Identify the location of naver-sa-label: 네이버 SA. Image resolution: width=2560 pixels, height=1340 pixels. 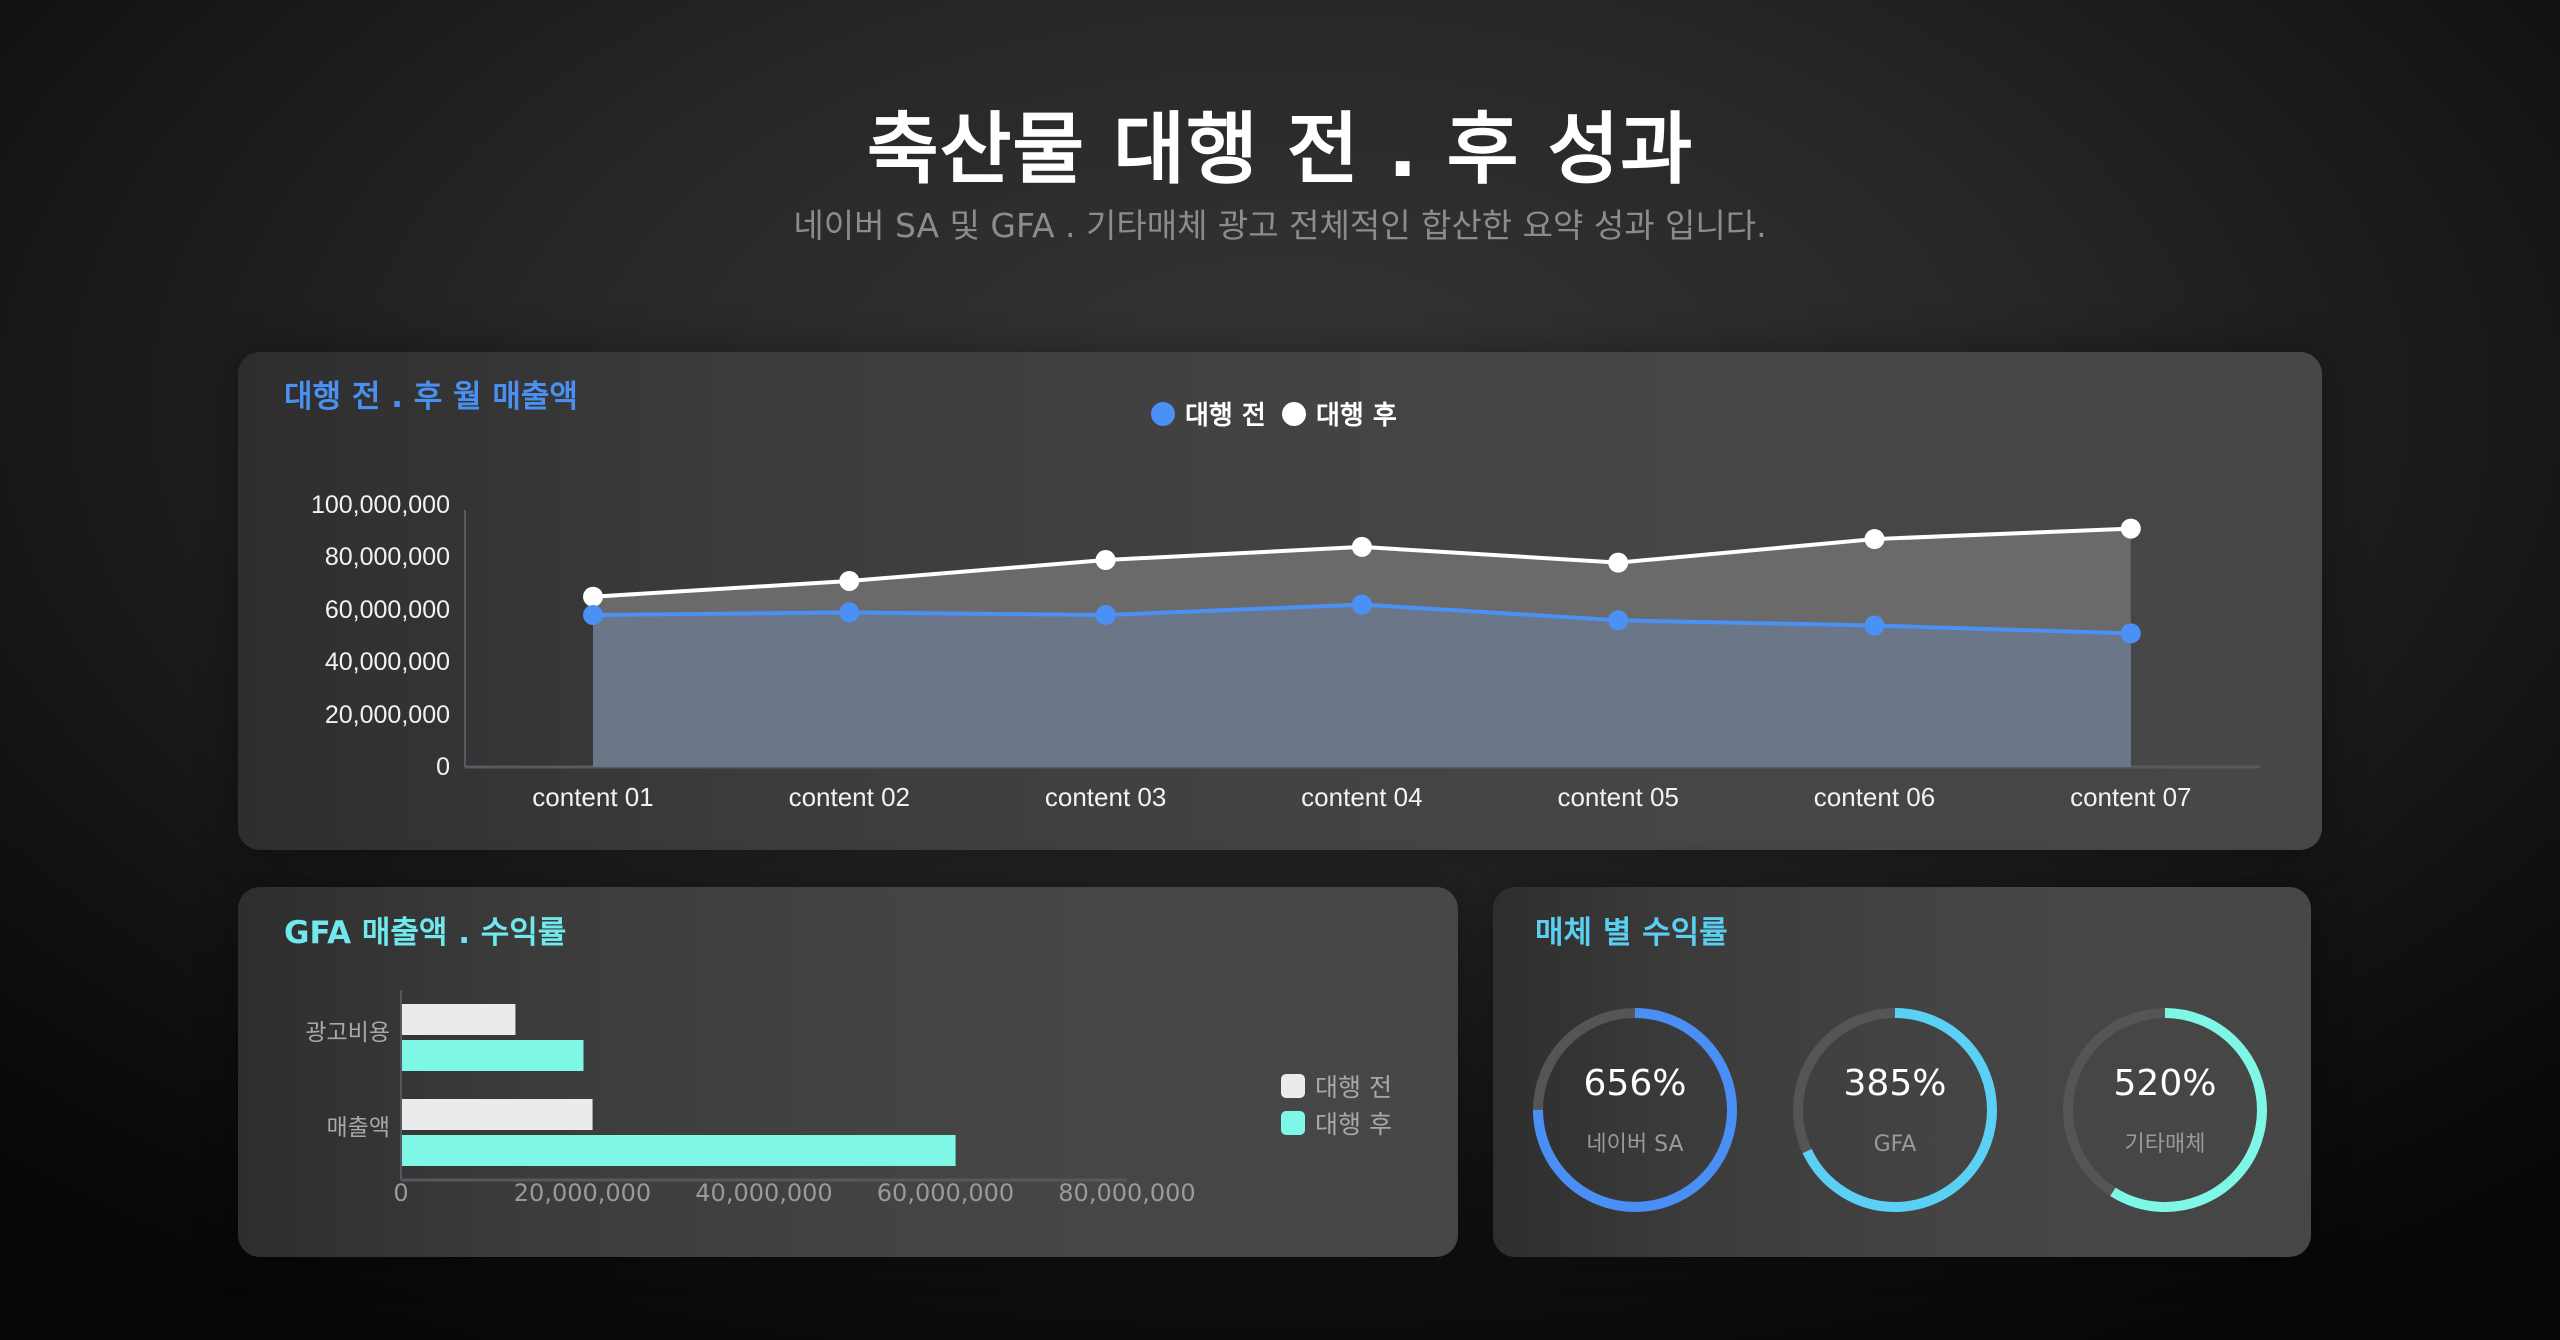
(1635, 1144).